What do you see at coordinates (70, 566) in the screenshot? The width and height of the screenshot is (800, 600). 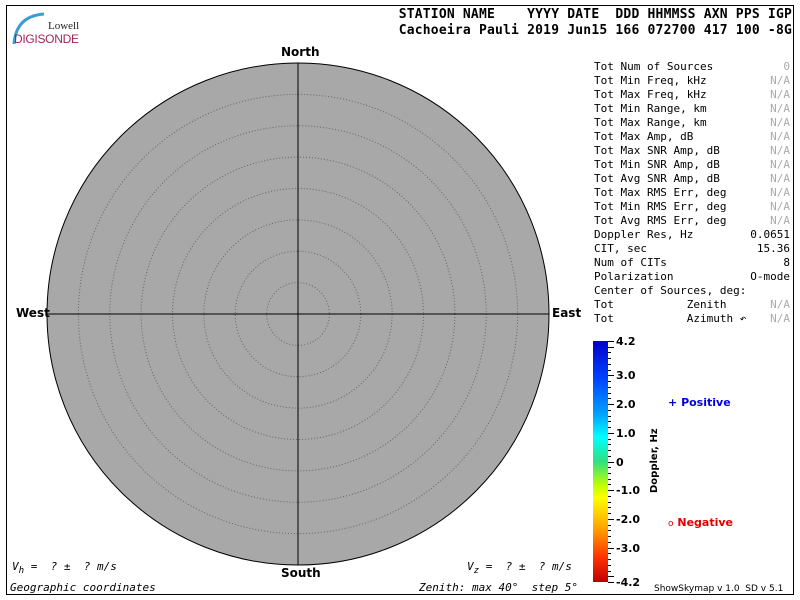 I see `vh-value: = ? ± ? m/s` at bounding box center [70, 566].